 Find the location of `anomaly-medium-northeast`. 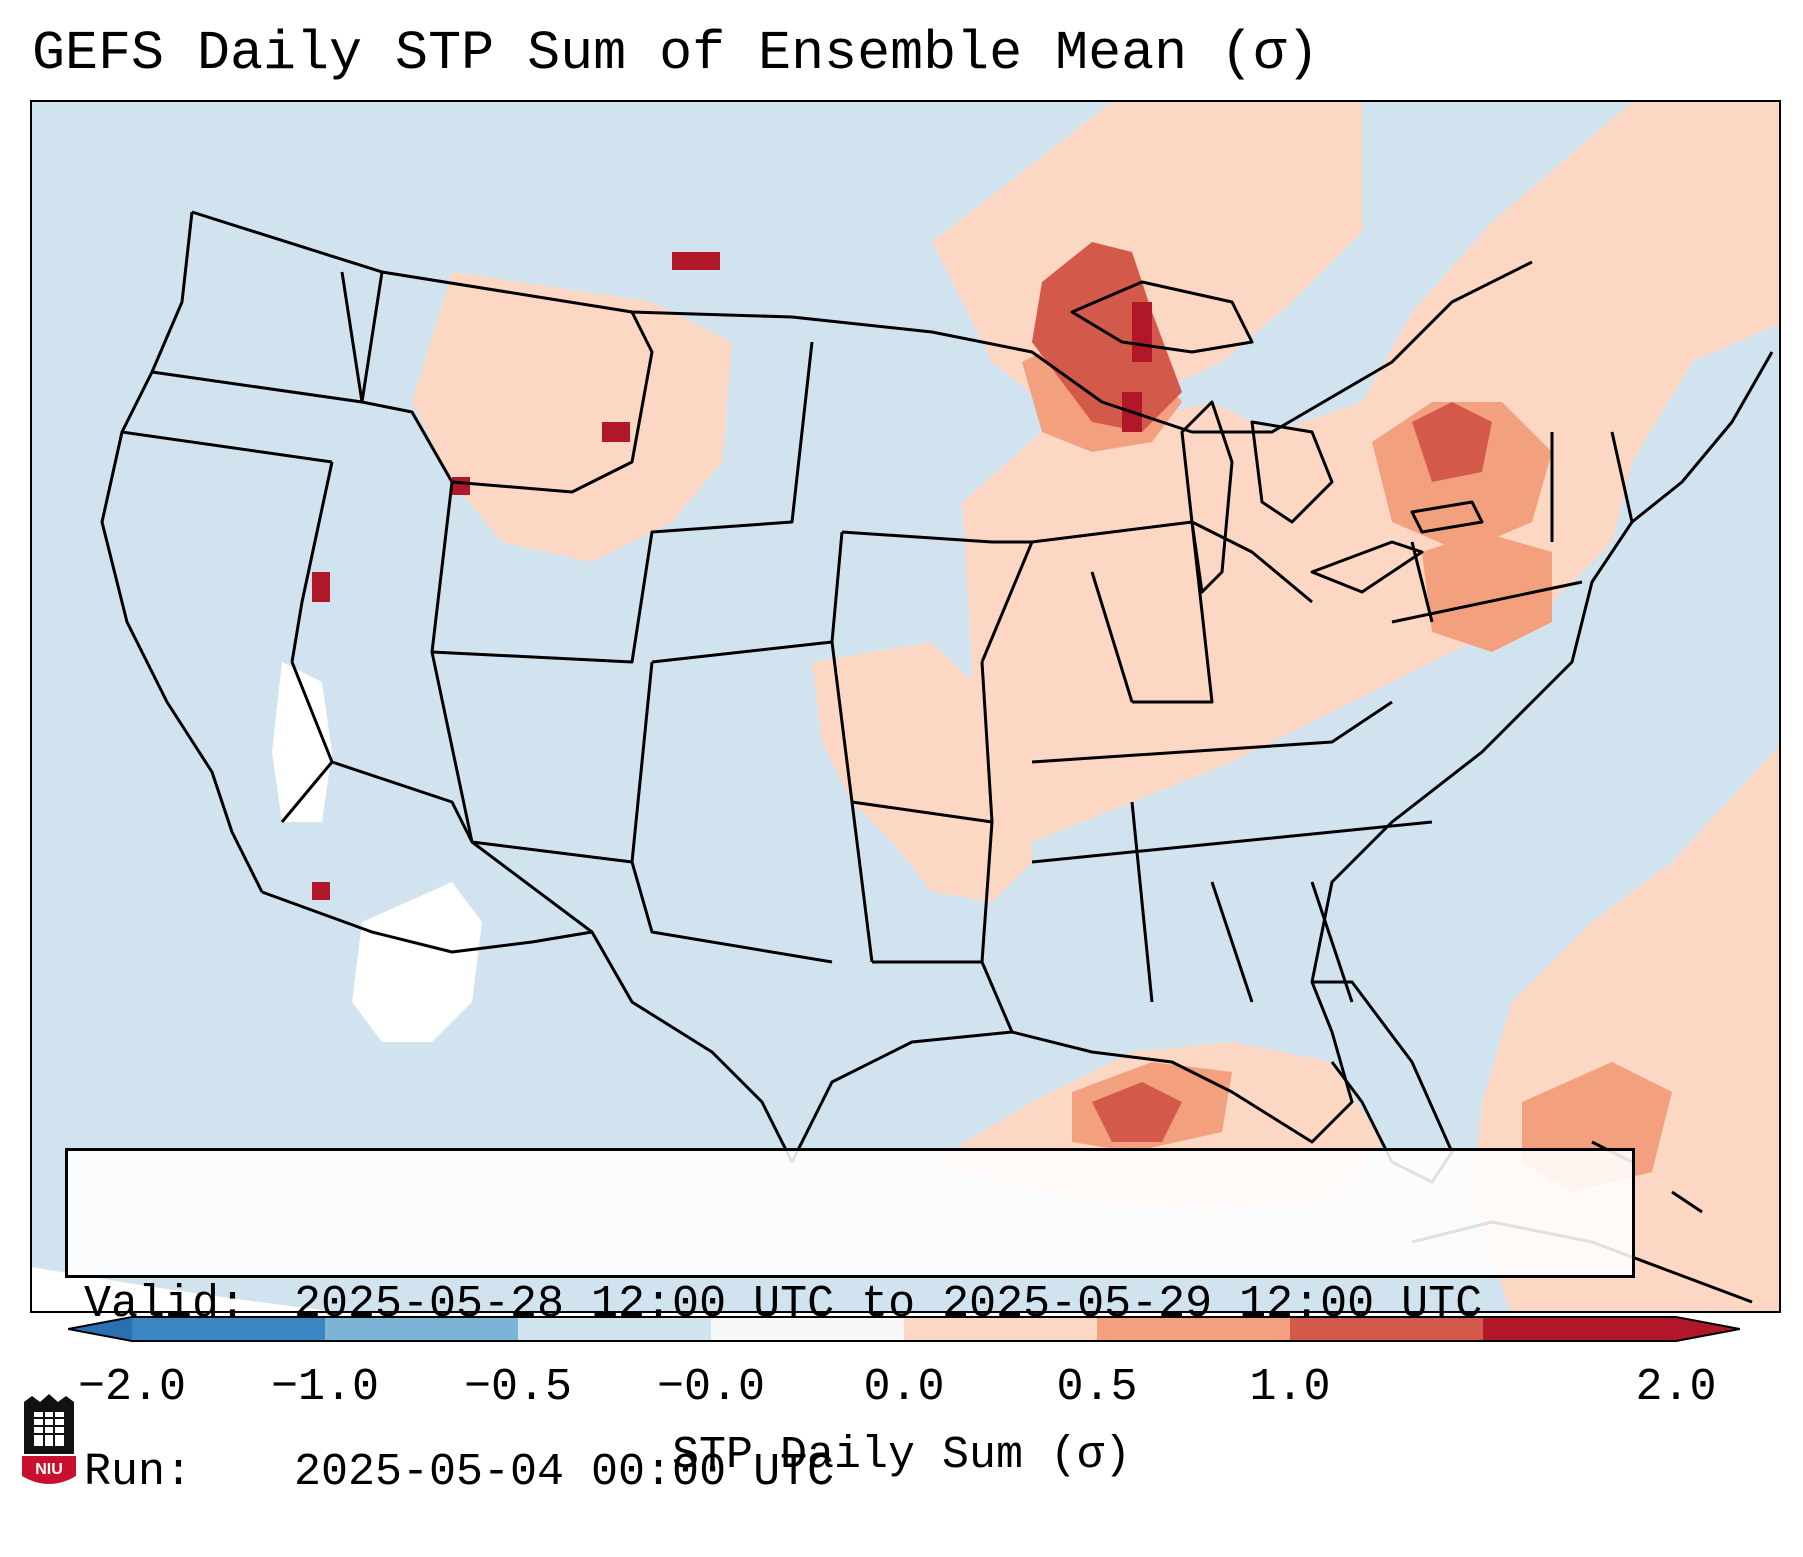

anomaly-medium-northeast is located at coordinates (1462, 477).